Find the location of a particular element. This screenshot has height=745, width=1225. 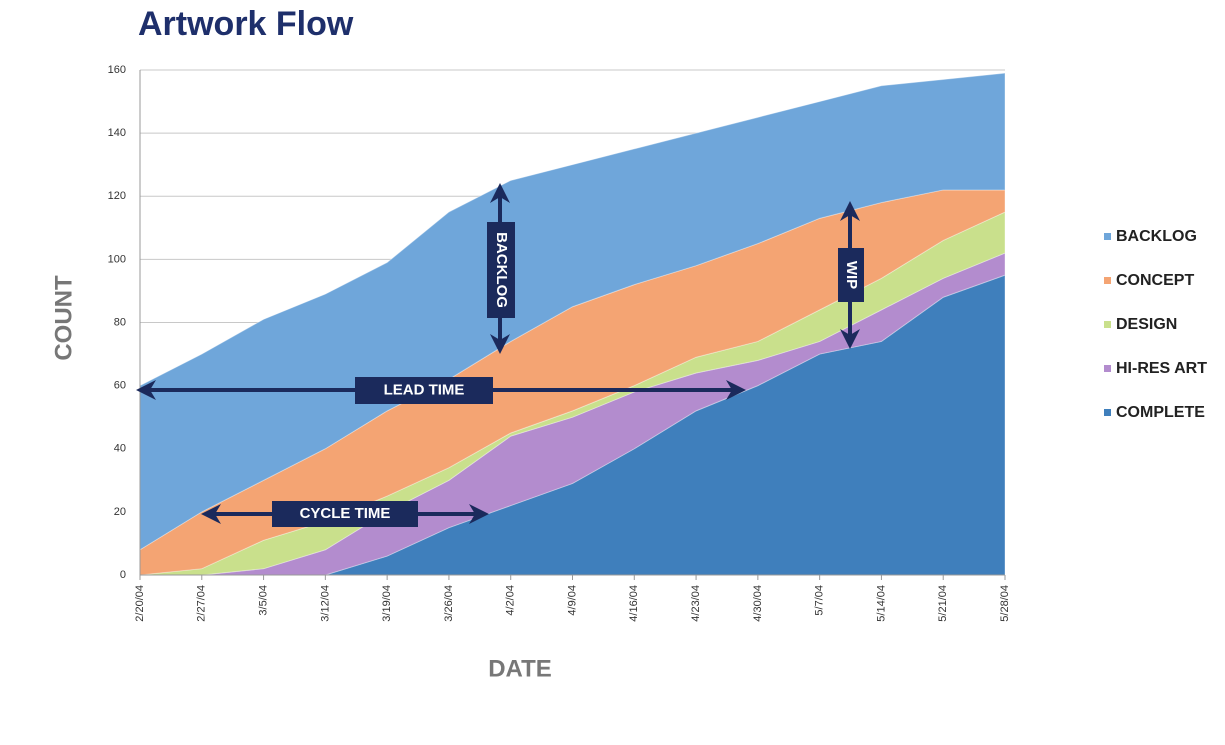

x-tick-label: 2/20/04 is located at coordinates (140, 603).